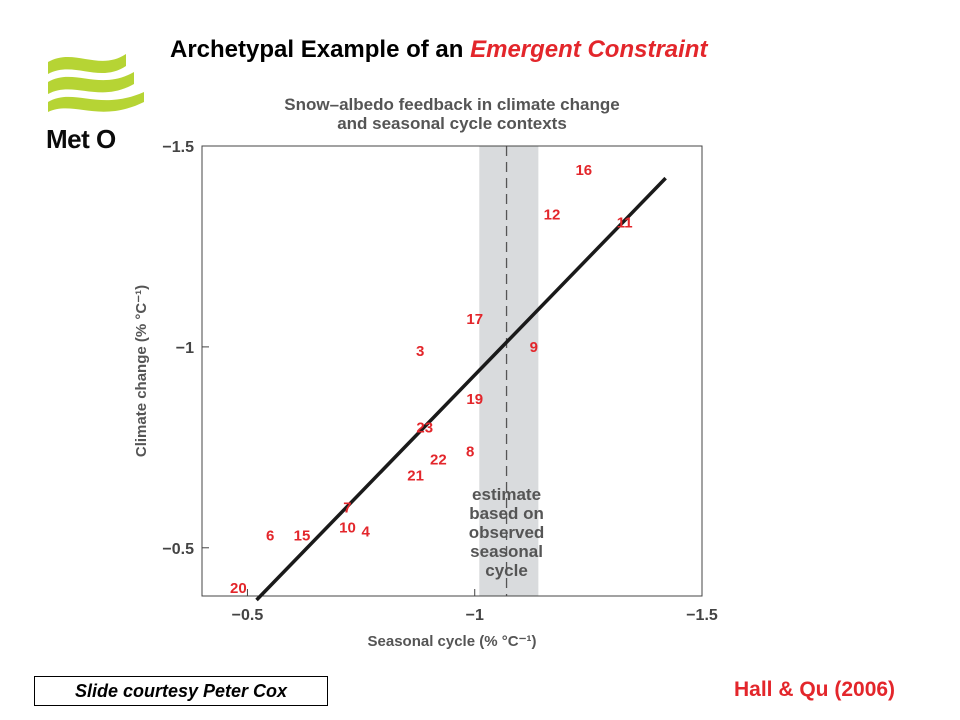  Describe the element at coordinates (509, 371) in the screenshot. I see `observed-estimate-band` at that location.